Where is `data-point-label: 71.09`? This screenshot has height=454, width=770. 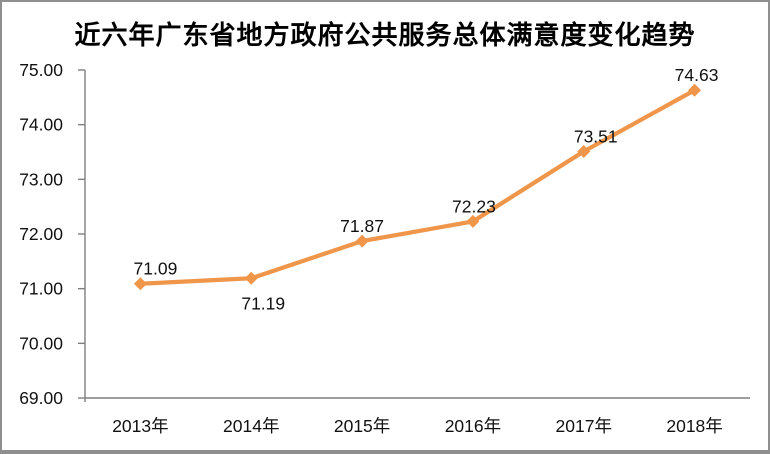 data-point-label: 71.09 is located at coordinates (156, 269).